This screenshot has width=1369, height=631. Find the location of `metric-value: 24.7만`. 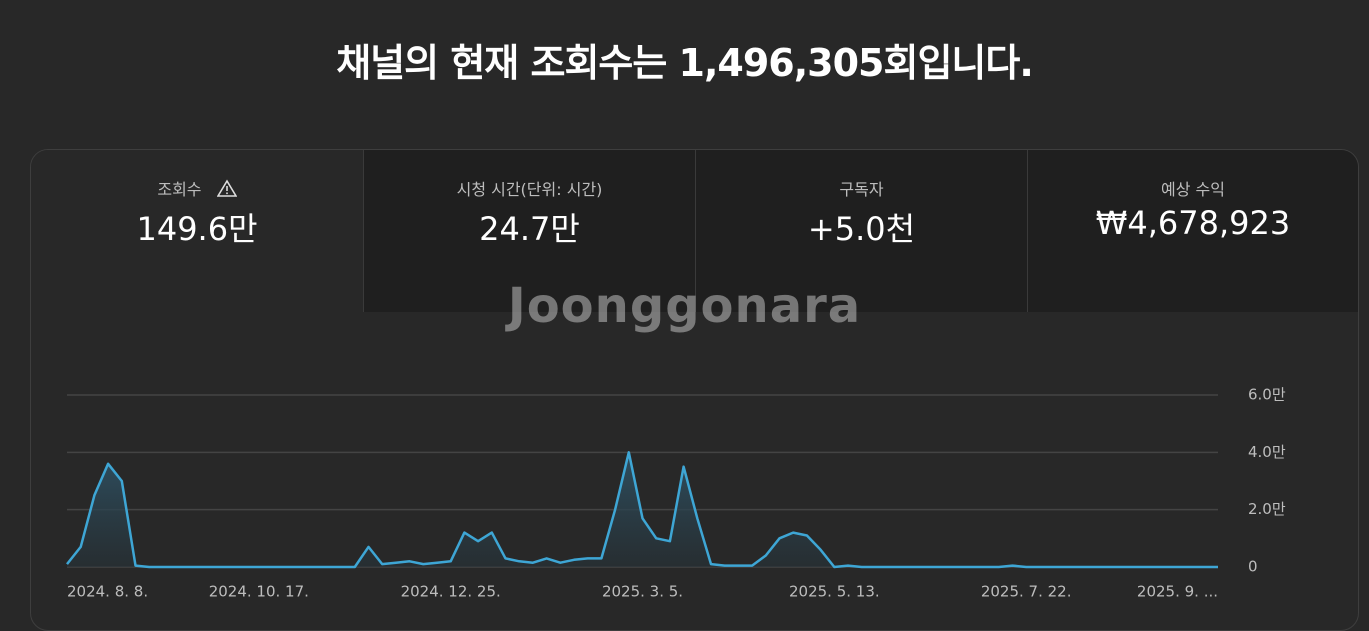

metric-value: 24.7만 is located at coordinates (529, 229).